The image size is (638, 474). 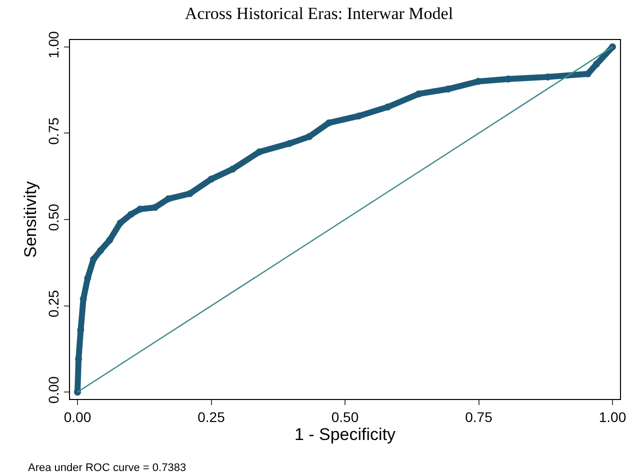 What do you see at coordinates (53, 304) in the screenshot?
I see `y-tick-label: 0.25` at bounding box center [53, 304].